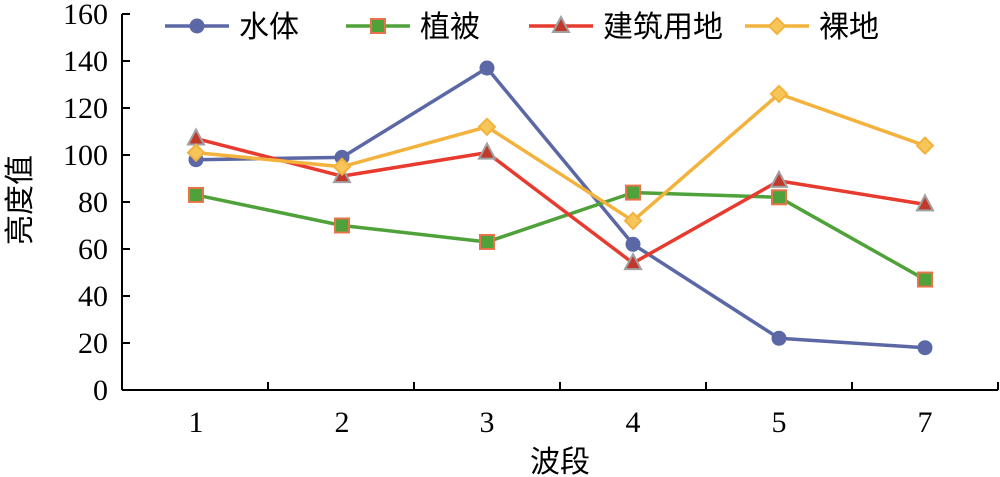  I want to click on legend-item: 裸地, so click(812, 27).